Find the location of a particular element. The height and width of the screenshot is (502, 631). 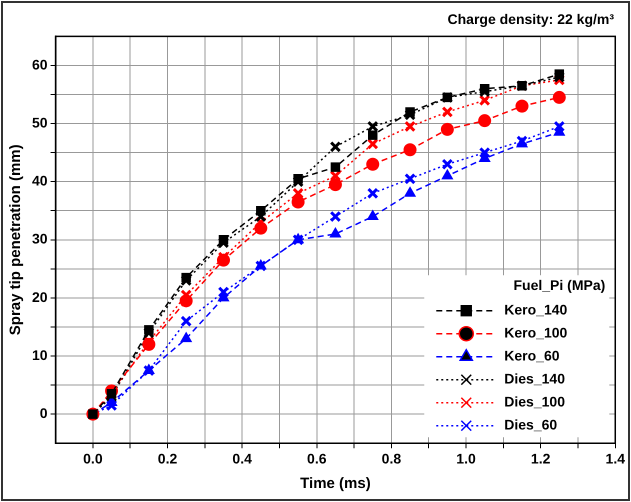

x-tick-label: 0.8 is located at coordinates (392, 458).